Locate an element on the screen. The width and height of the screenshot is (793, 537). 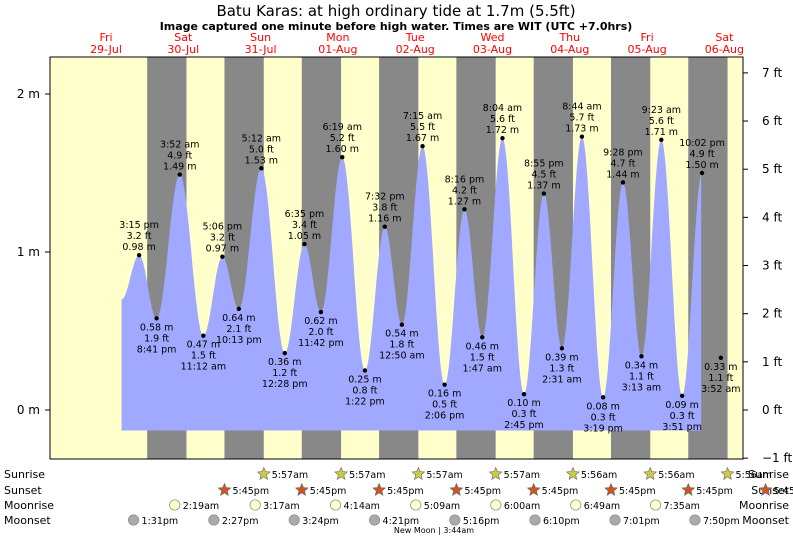
tide-time: 1:22 pm is located at coordinates (365, 402).